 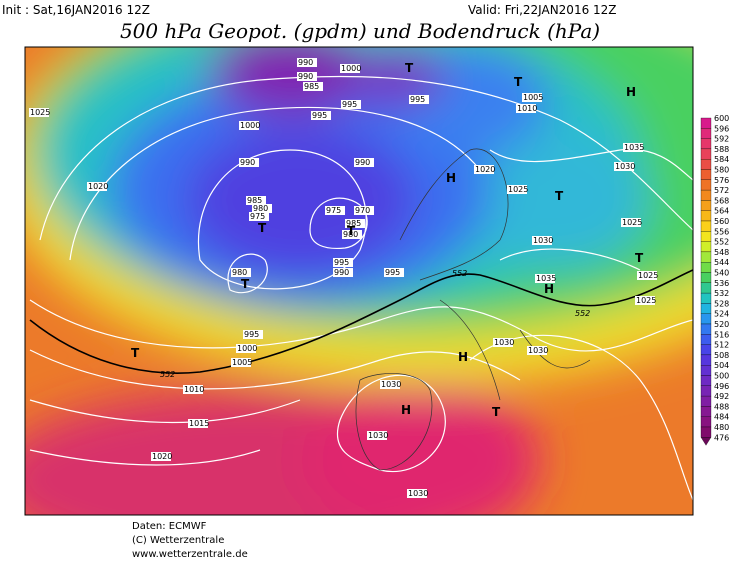 What do you see at coordinates (169, 526) in the screenshot?
I see `footer-source: Daten: ECMWF` at bounding box center [169, 526].